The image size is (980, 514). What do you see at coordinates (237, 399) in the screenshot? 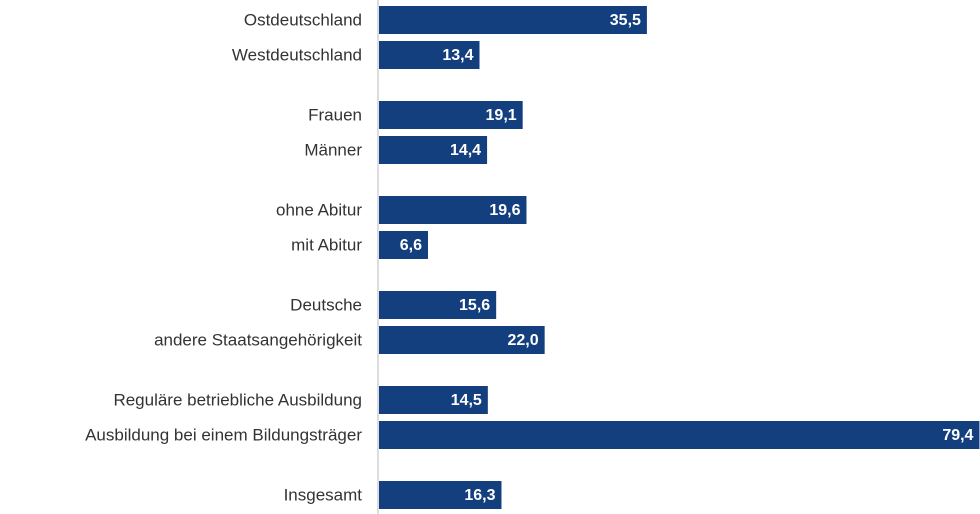
I see `category-label: Reguläre betriebliche Ausbildung` at bounding box center [237, 399].